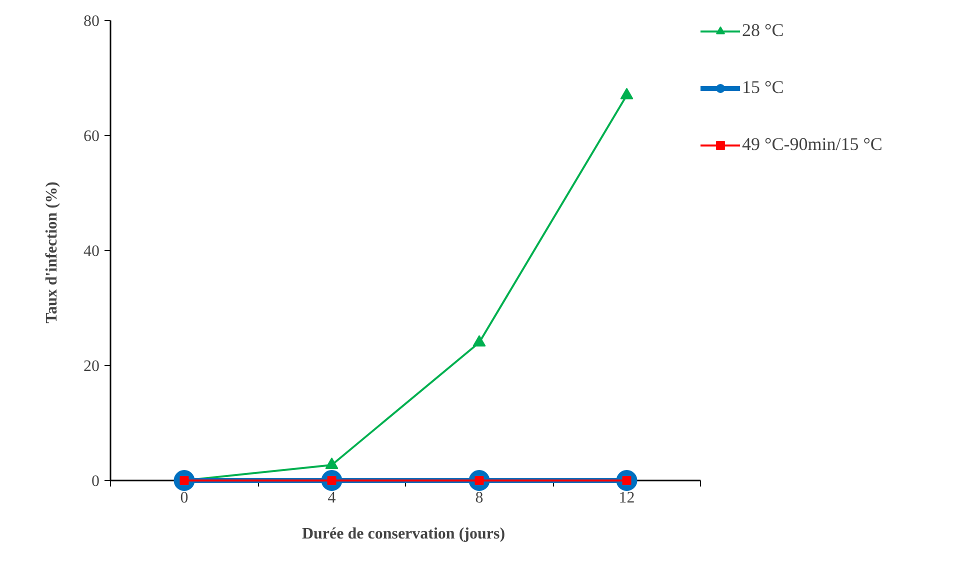 This screenshot has height=563, width=954. Describe the element at coordinates (52, 253) in the screenshot. I see `y-axis-title: Taux d'infection (%)` at that location.